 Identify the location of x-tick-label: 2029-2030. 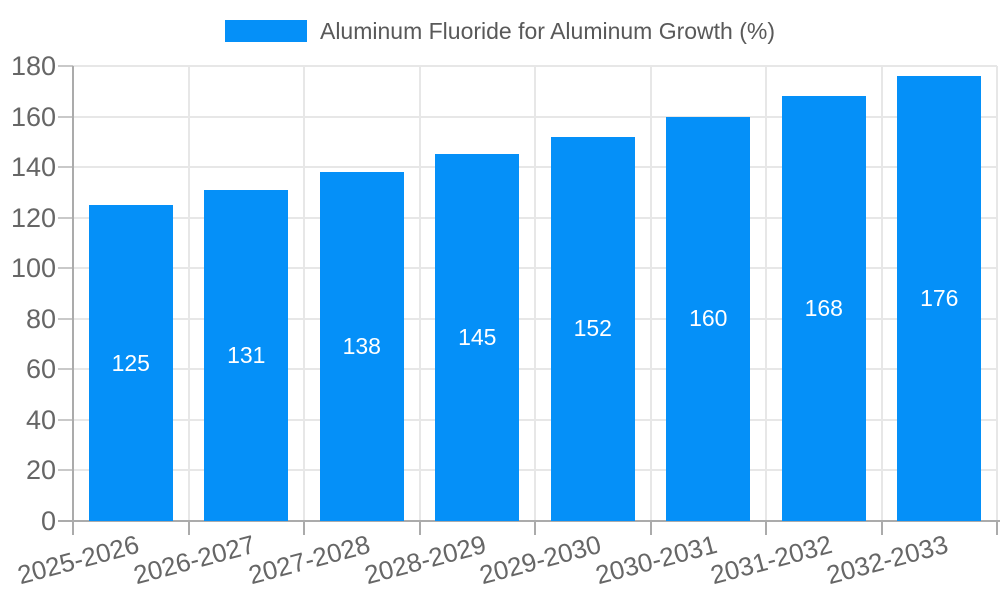
(540, 560).